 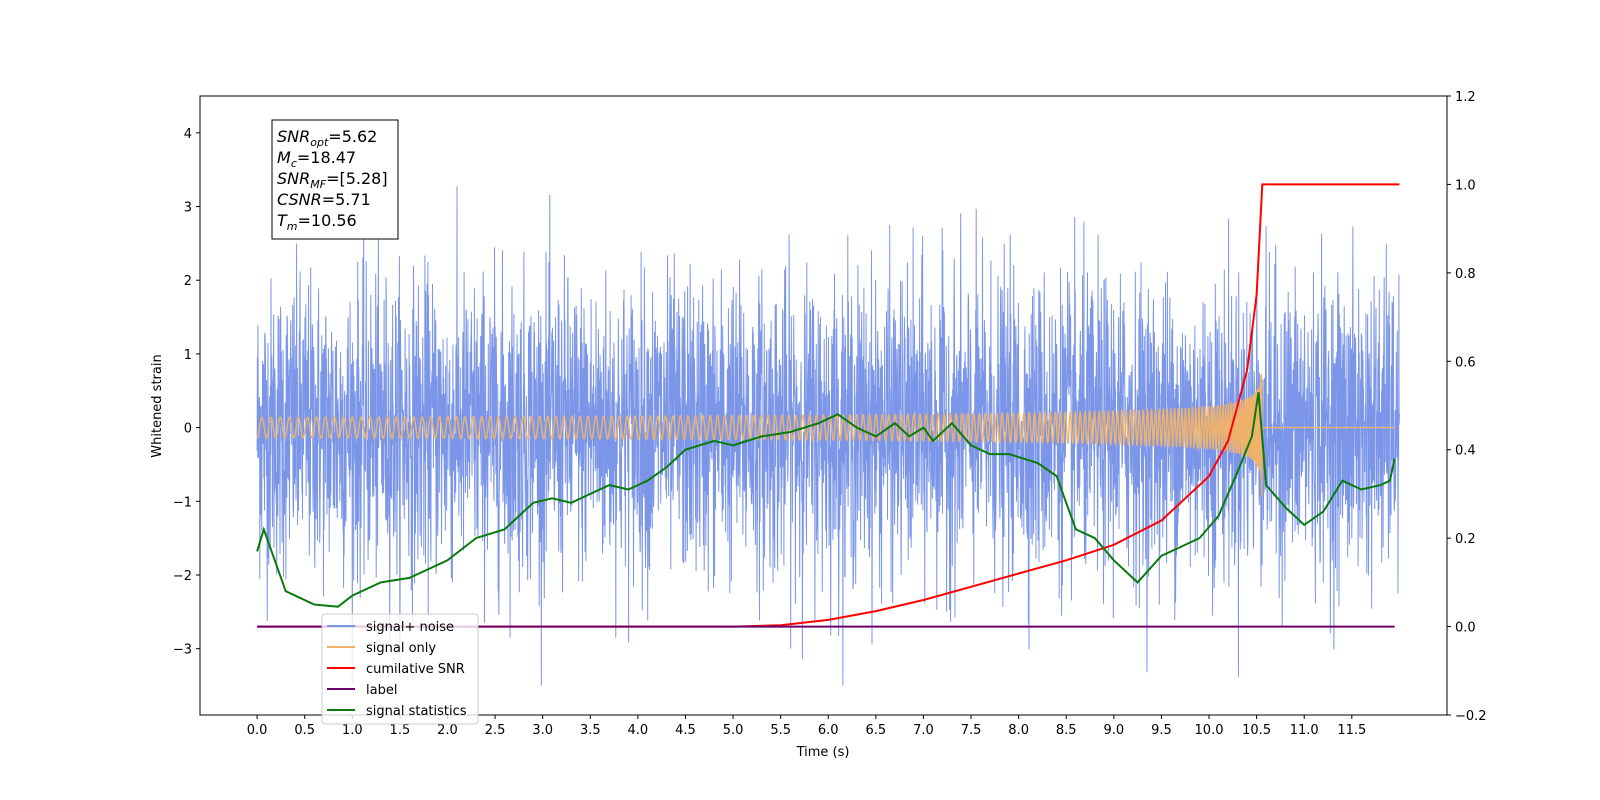 I want to click on y2-tick-label: 0.6, so click(x=1465, y=362).